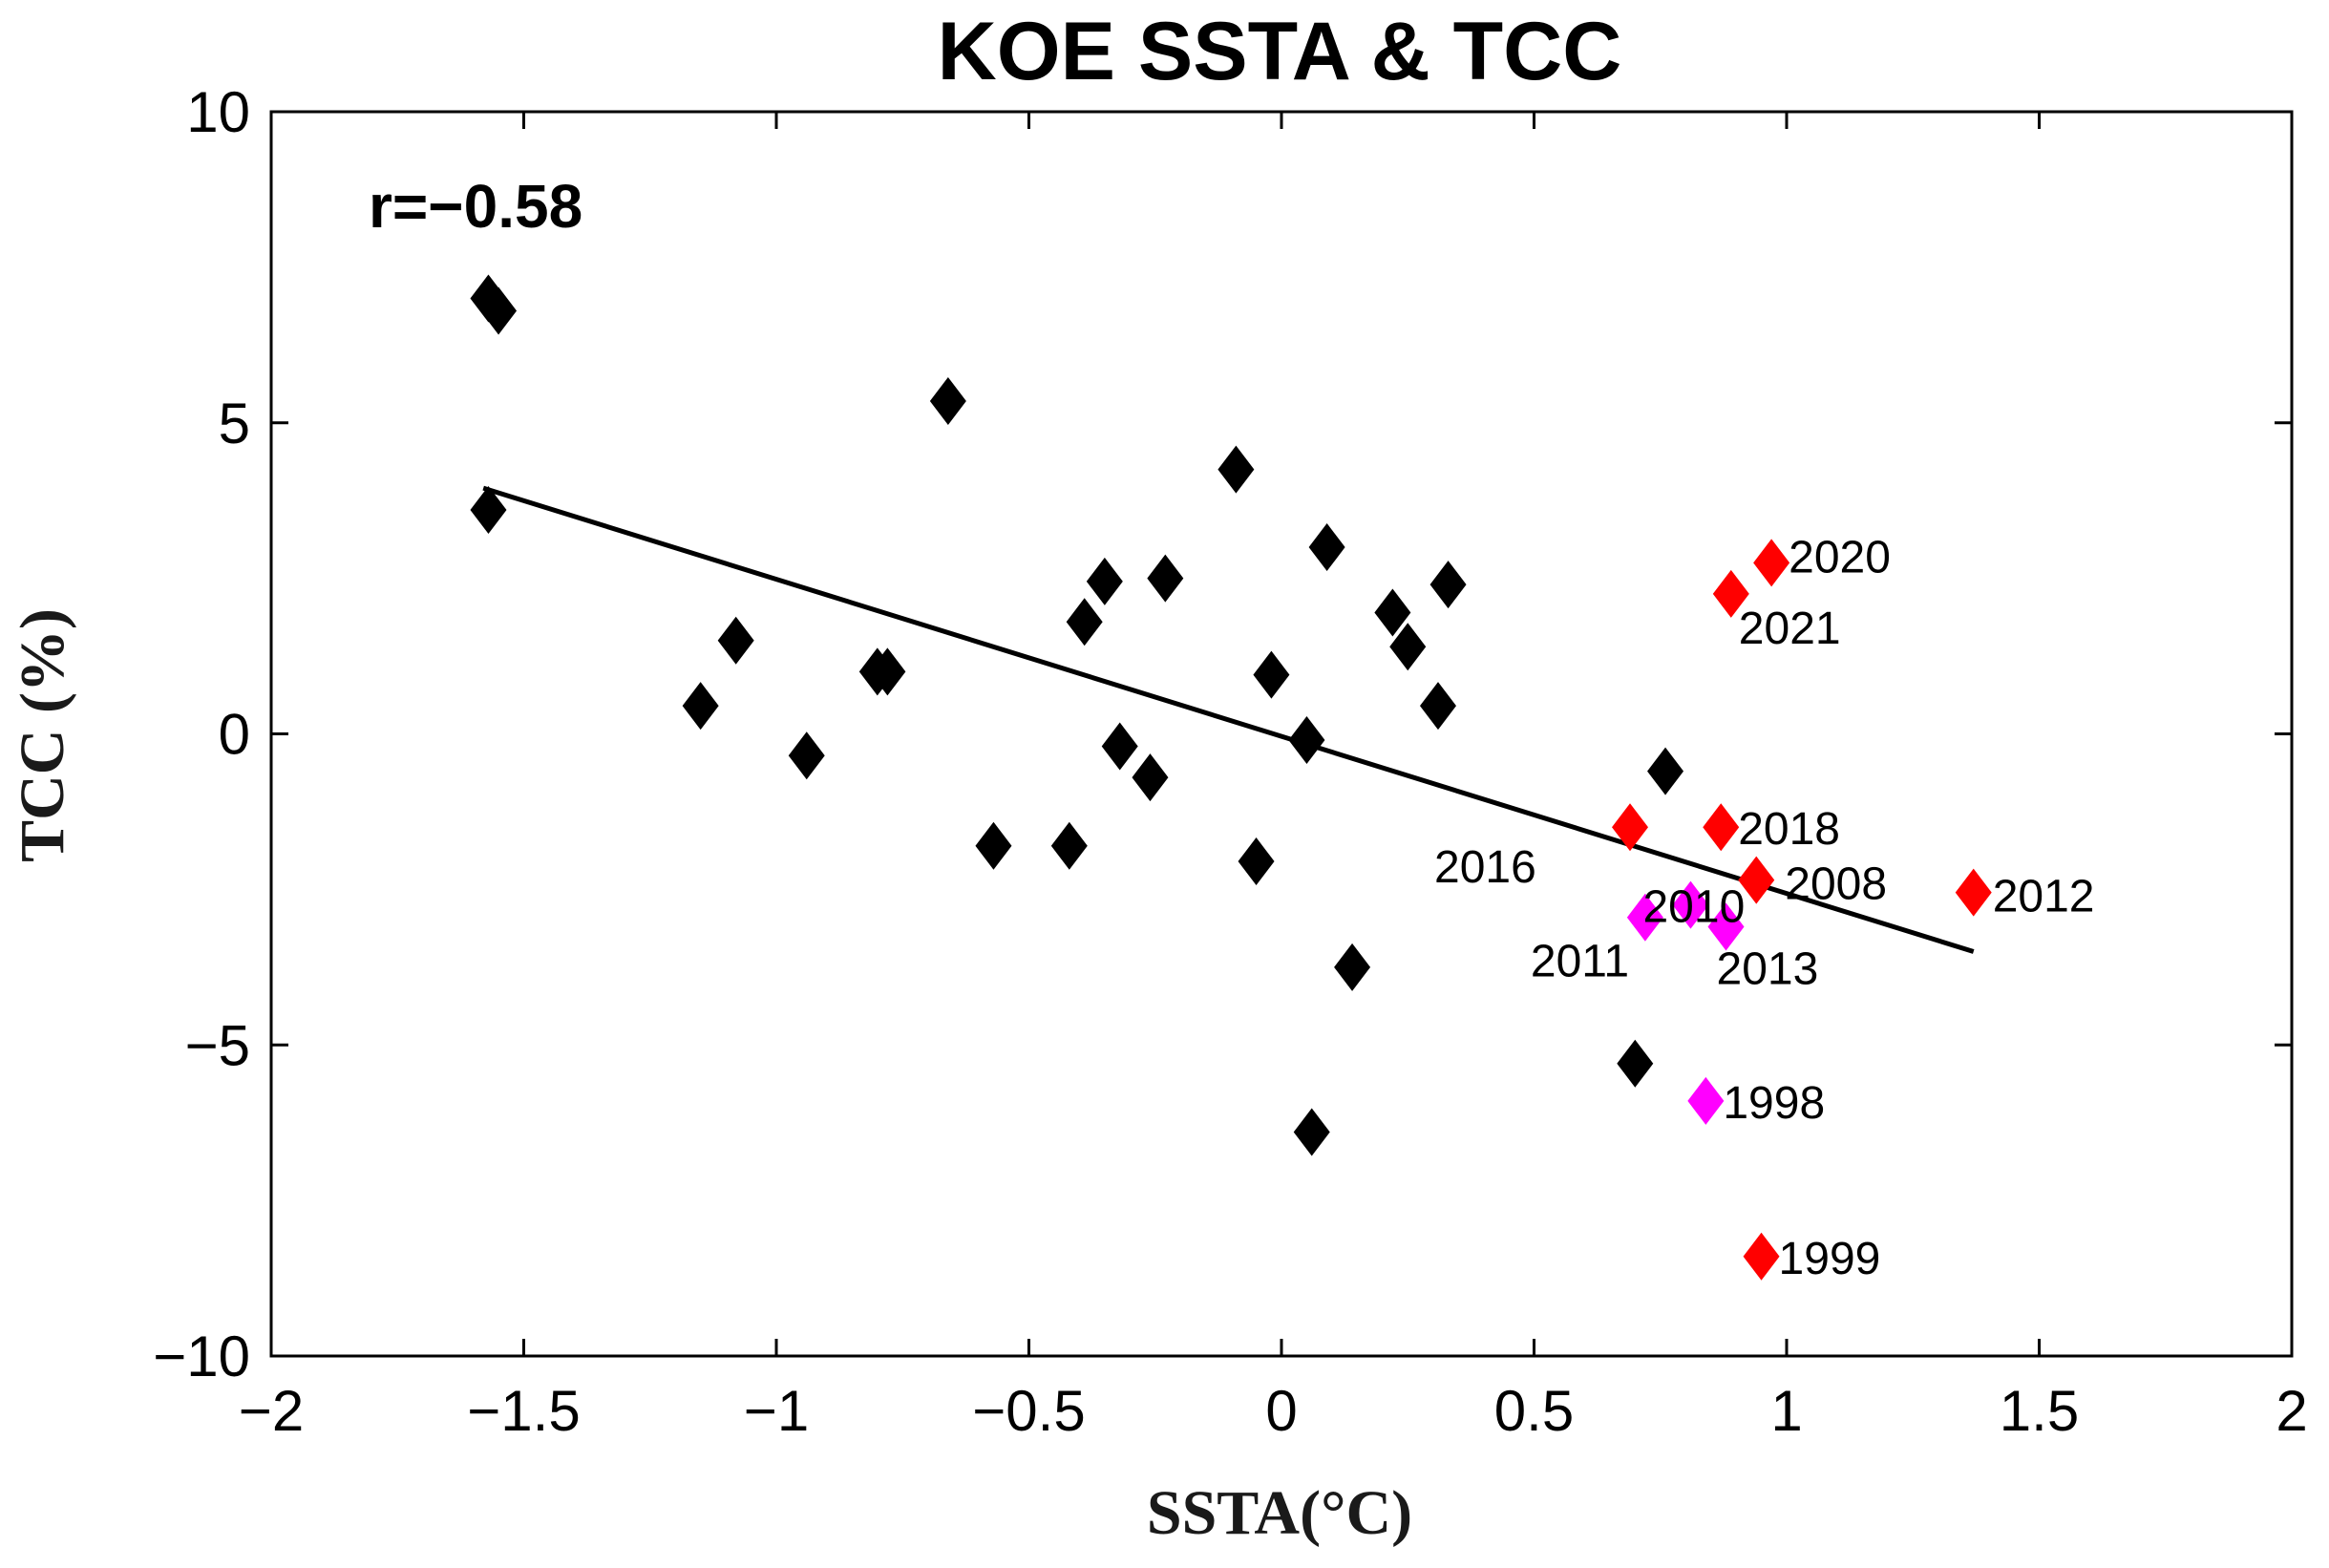 The height and width of the screenshot is (1568, 2329). I want to click on year-label: 2011, so click(1580, 962).